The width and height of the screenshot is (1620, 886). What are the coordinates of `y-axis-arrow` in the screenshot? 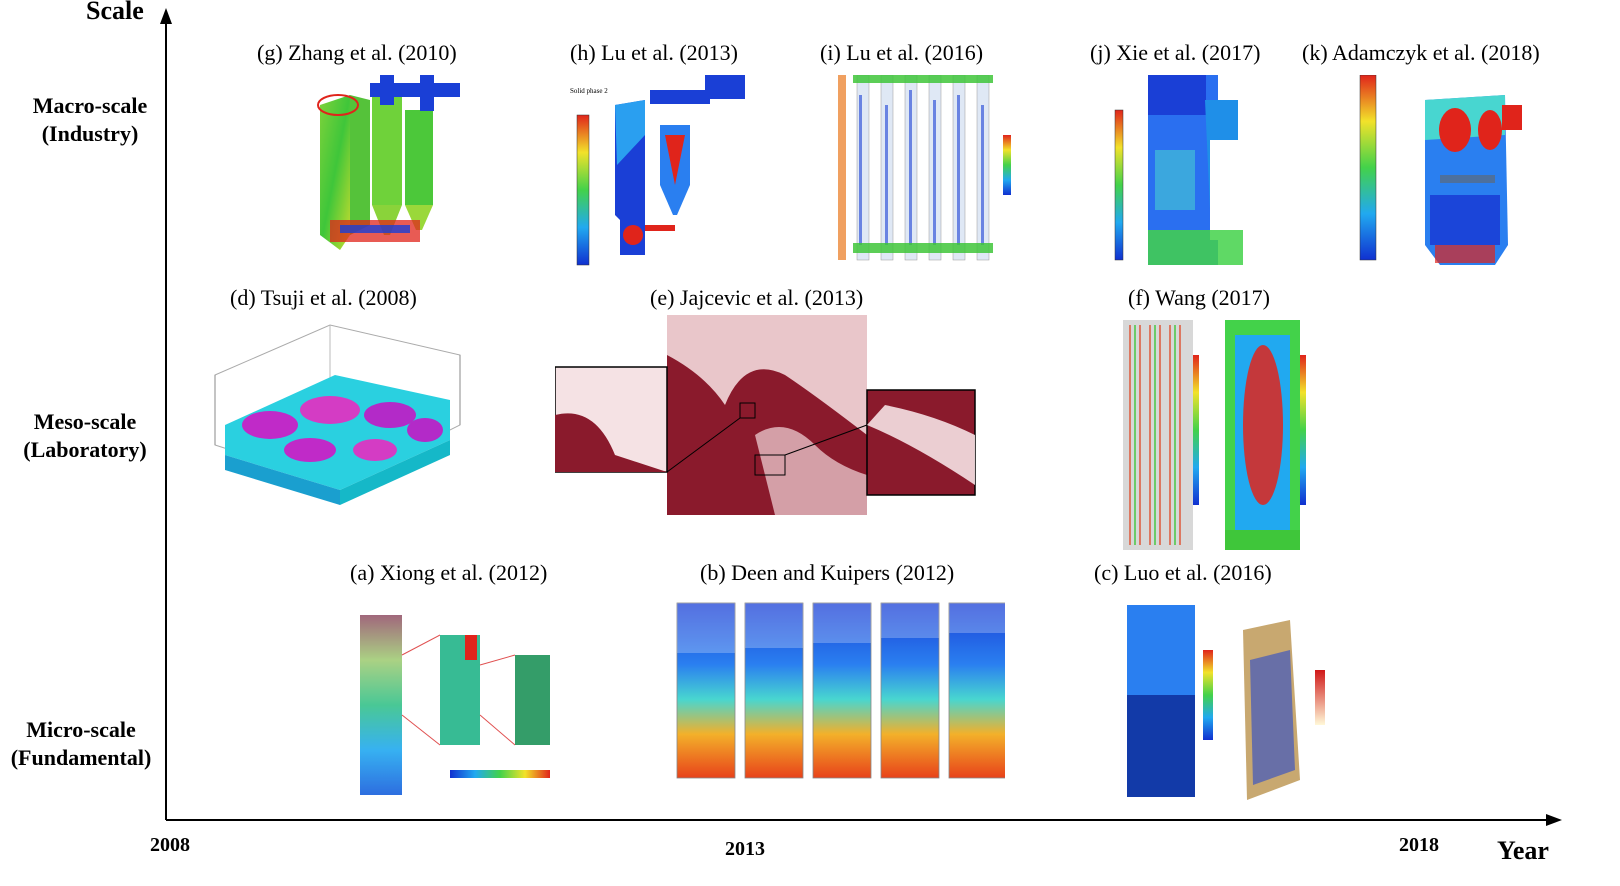 It's located at (166, 16).